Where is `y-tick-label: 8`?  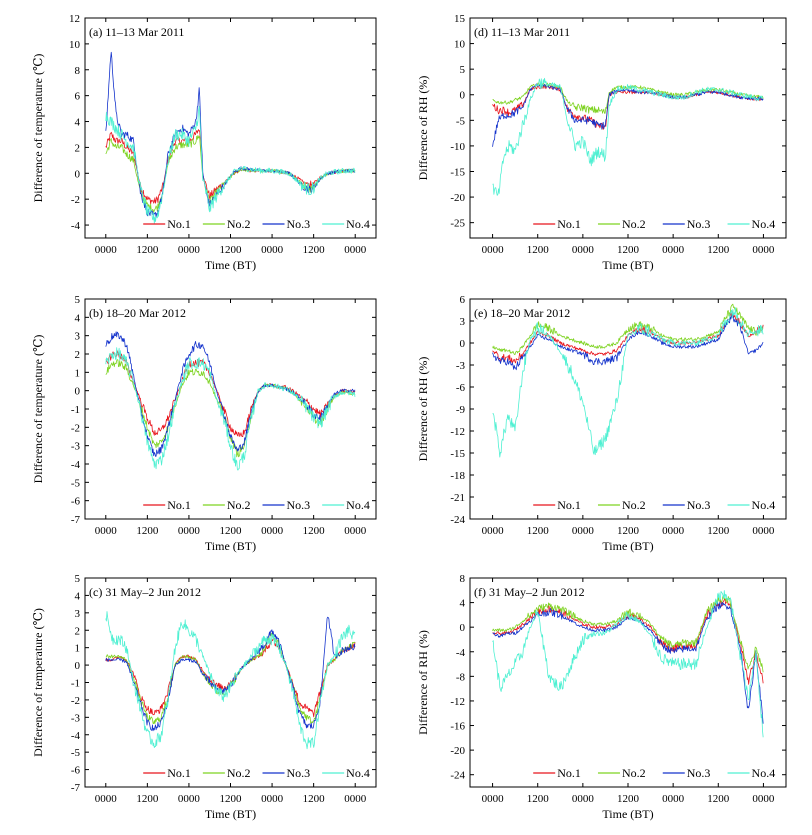 y-tick-label: 8 is located at coordinates (78, 71).